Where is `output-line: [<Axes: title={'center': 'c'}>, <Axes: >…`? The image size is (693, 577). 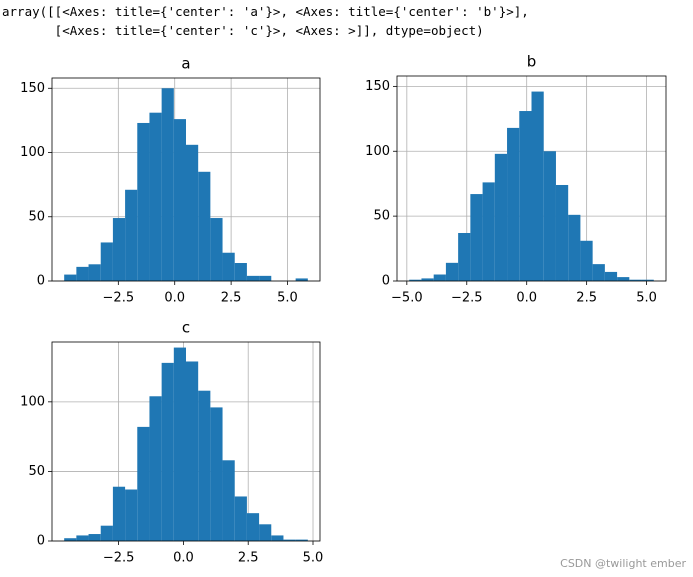 output-line: [<Axes: title={'center': 'c'}>, <Axes: >… is located at coordinates (243, 30).